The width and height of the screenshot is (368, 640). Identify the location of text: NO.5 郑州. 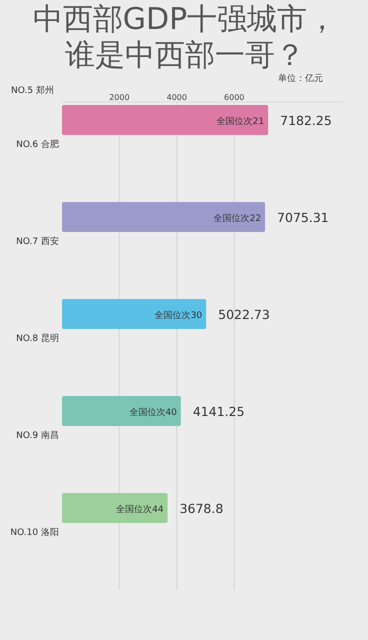
(32, 90).